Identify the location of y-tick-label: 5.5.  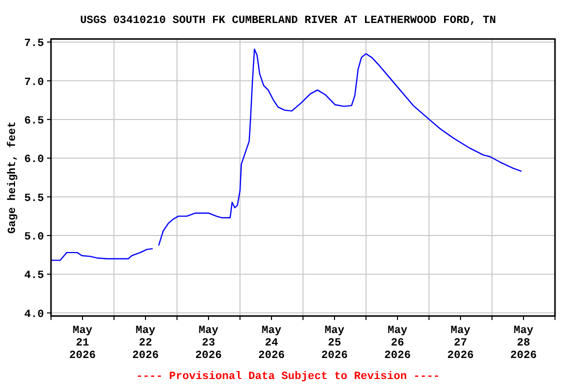
(34, 198).